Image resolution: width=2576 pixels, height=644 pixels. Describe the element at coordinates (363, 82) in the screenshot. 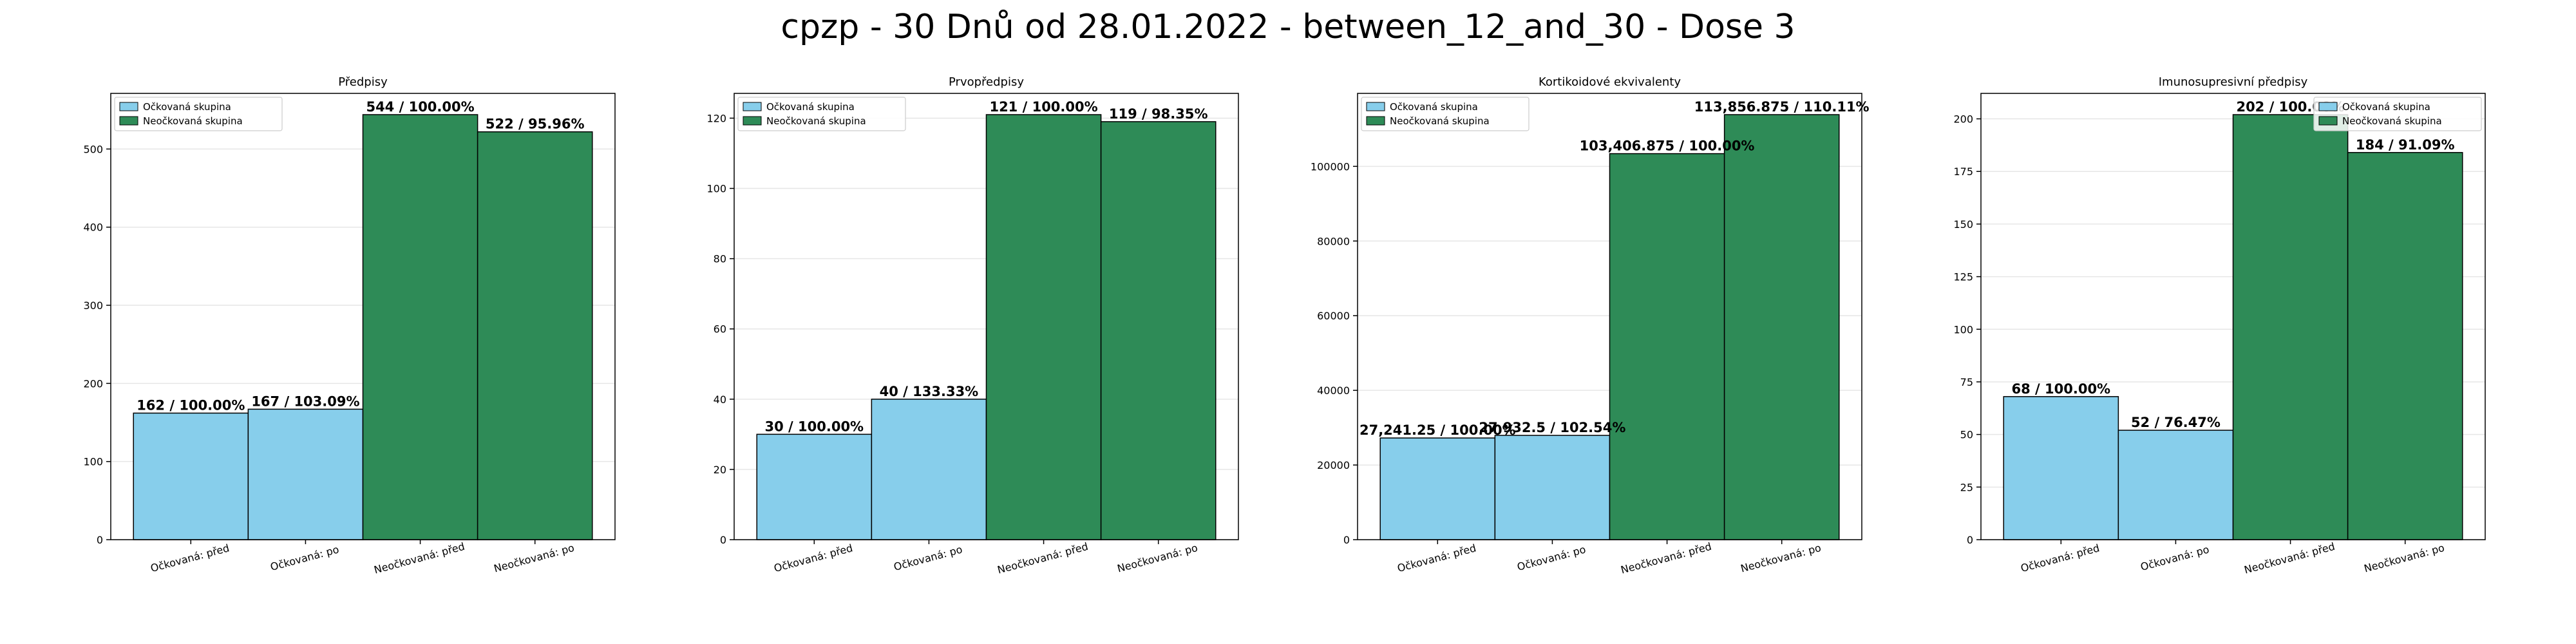

I see `chart-title: Předpisy` at that location.